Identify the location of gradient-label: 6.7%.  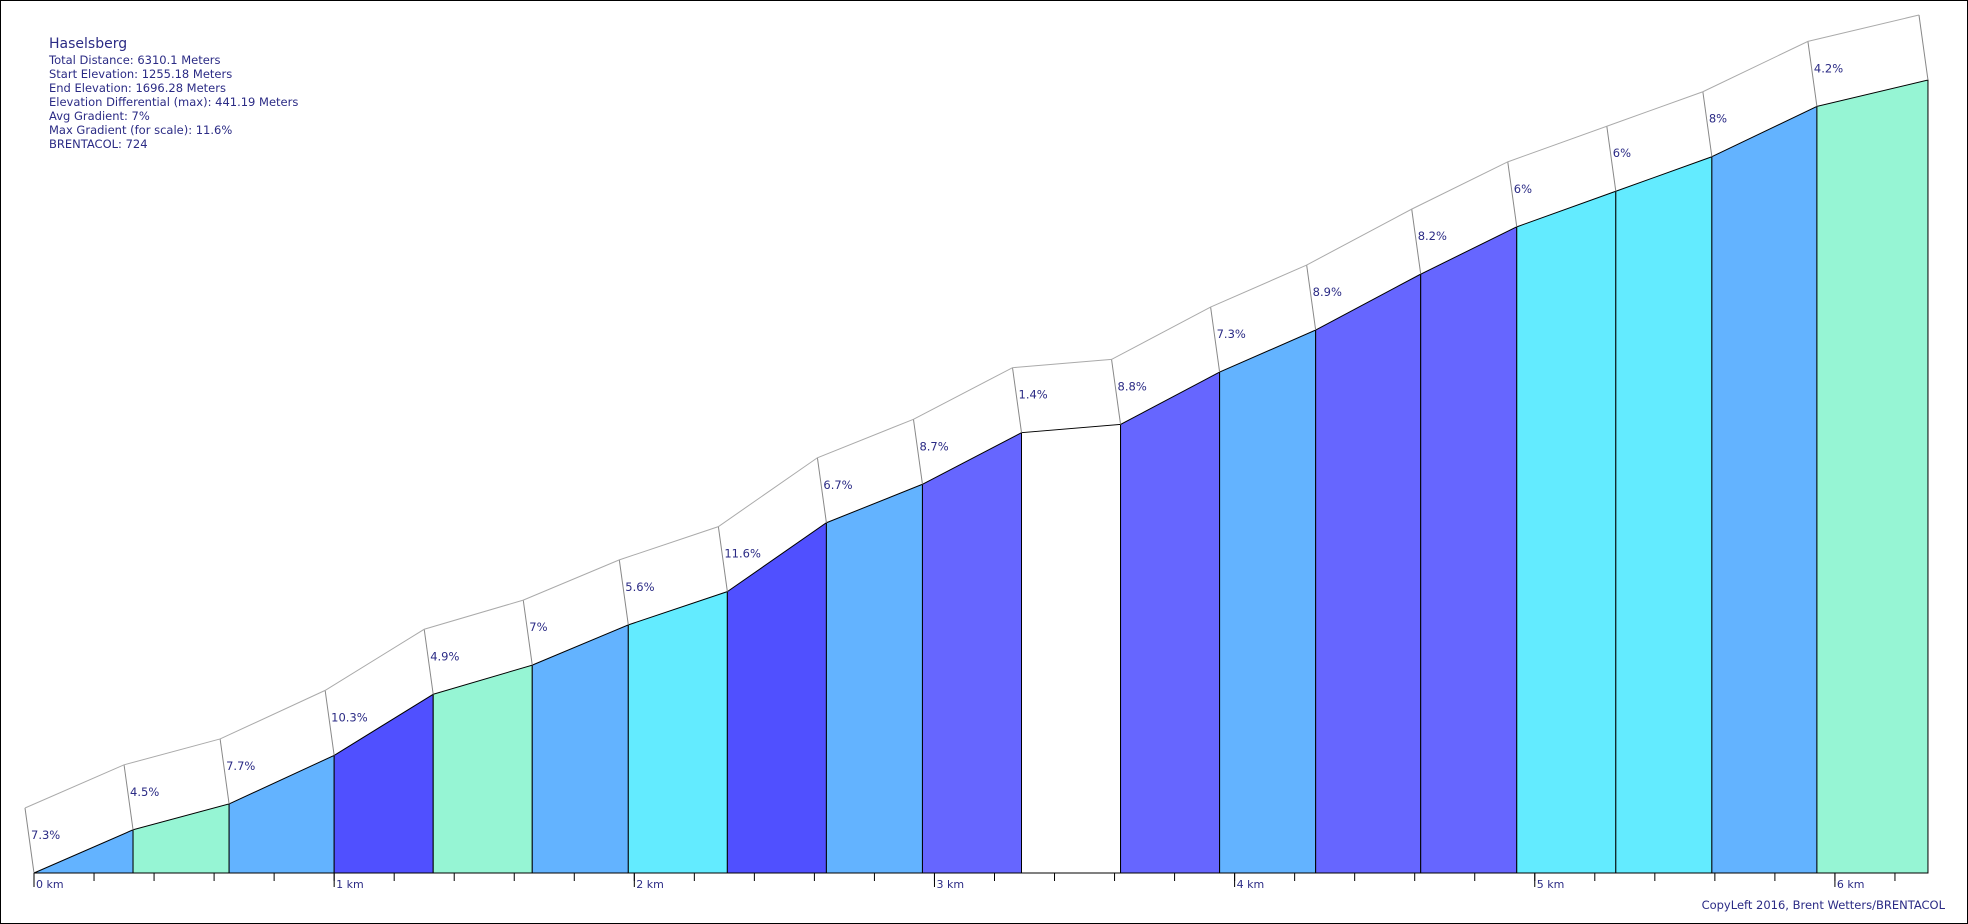
(837, 485).